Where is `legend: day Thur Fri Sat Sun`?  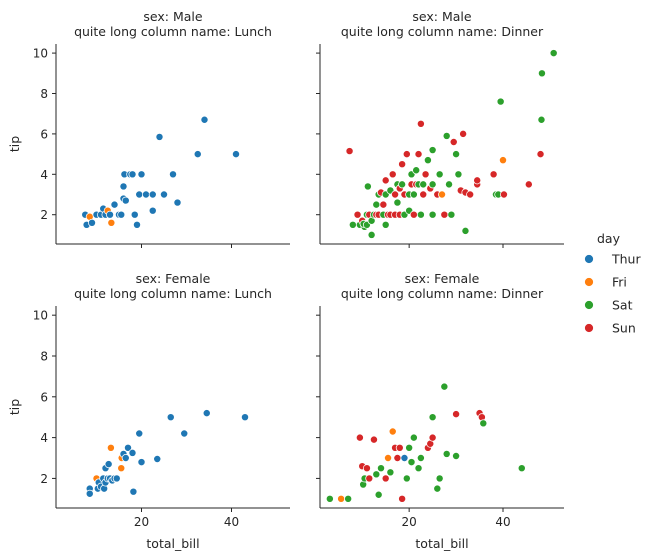 legend: day Thur Fri Sat Sun is located at coordinates (612, 283).